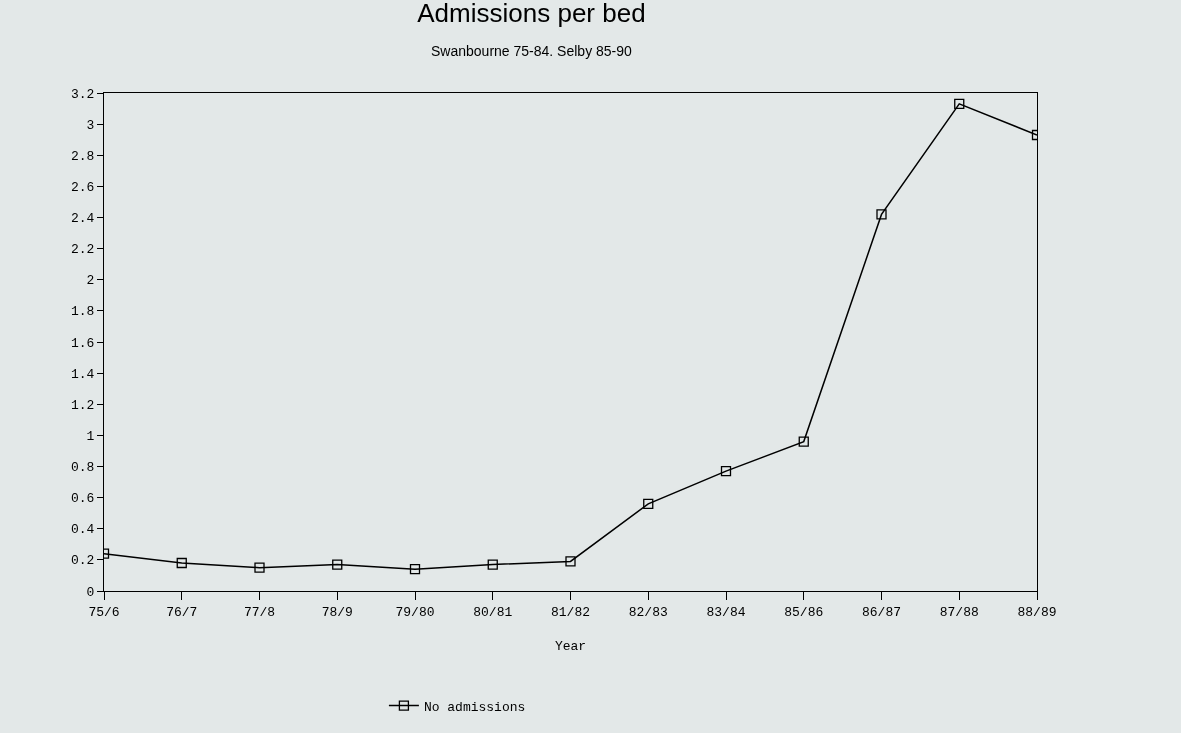  I want to click on y-tick-label: 1.8, so click(82, 312).